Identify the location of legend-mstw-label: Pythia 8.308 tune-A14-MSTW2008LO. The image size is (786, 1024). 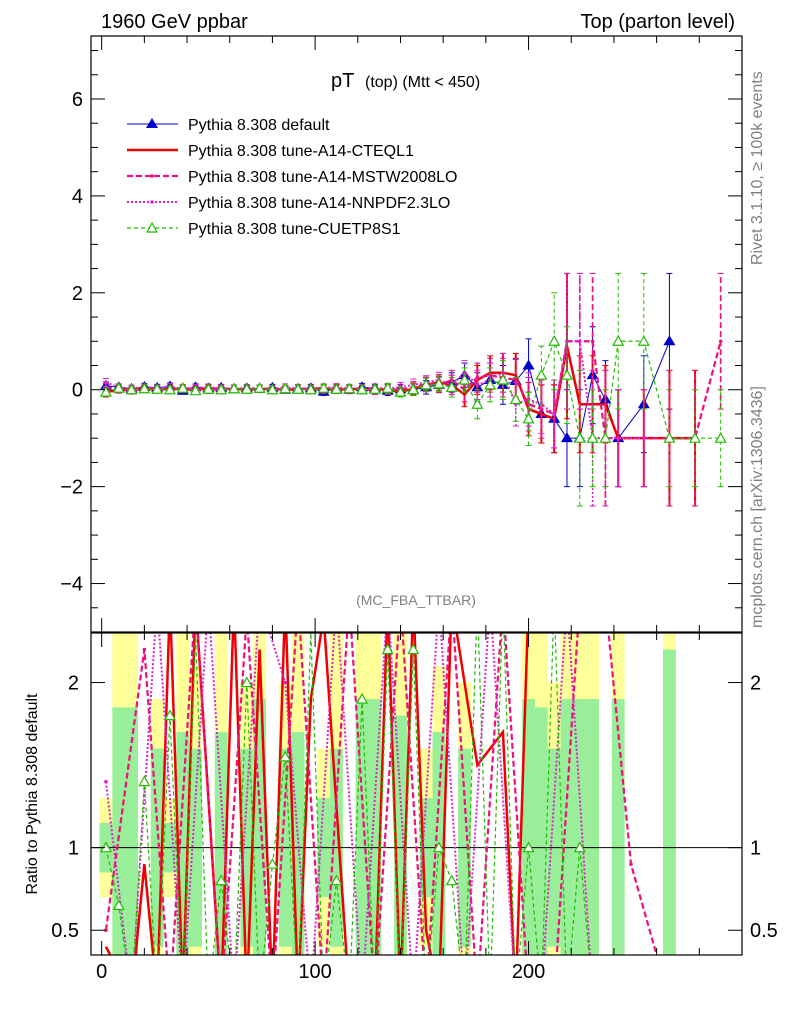
(322, 177).